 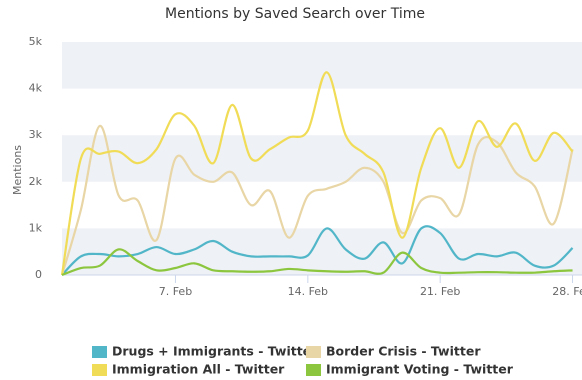 I want to click on y-tick-label: 4k, so click(x=36, y=88).